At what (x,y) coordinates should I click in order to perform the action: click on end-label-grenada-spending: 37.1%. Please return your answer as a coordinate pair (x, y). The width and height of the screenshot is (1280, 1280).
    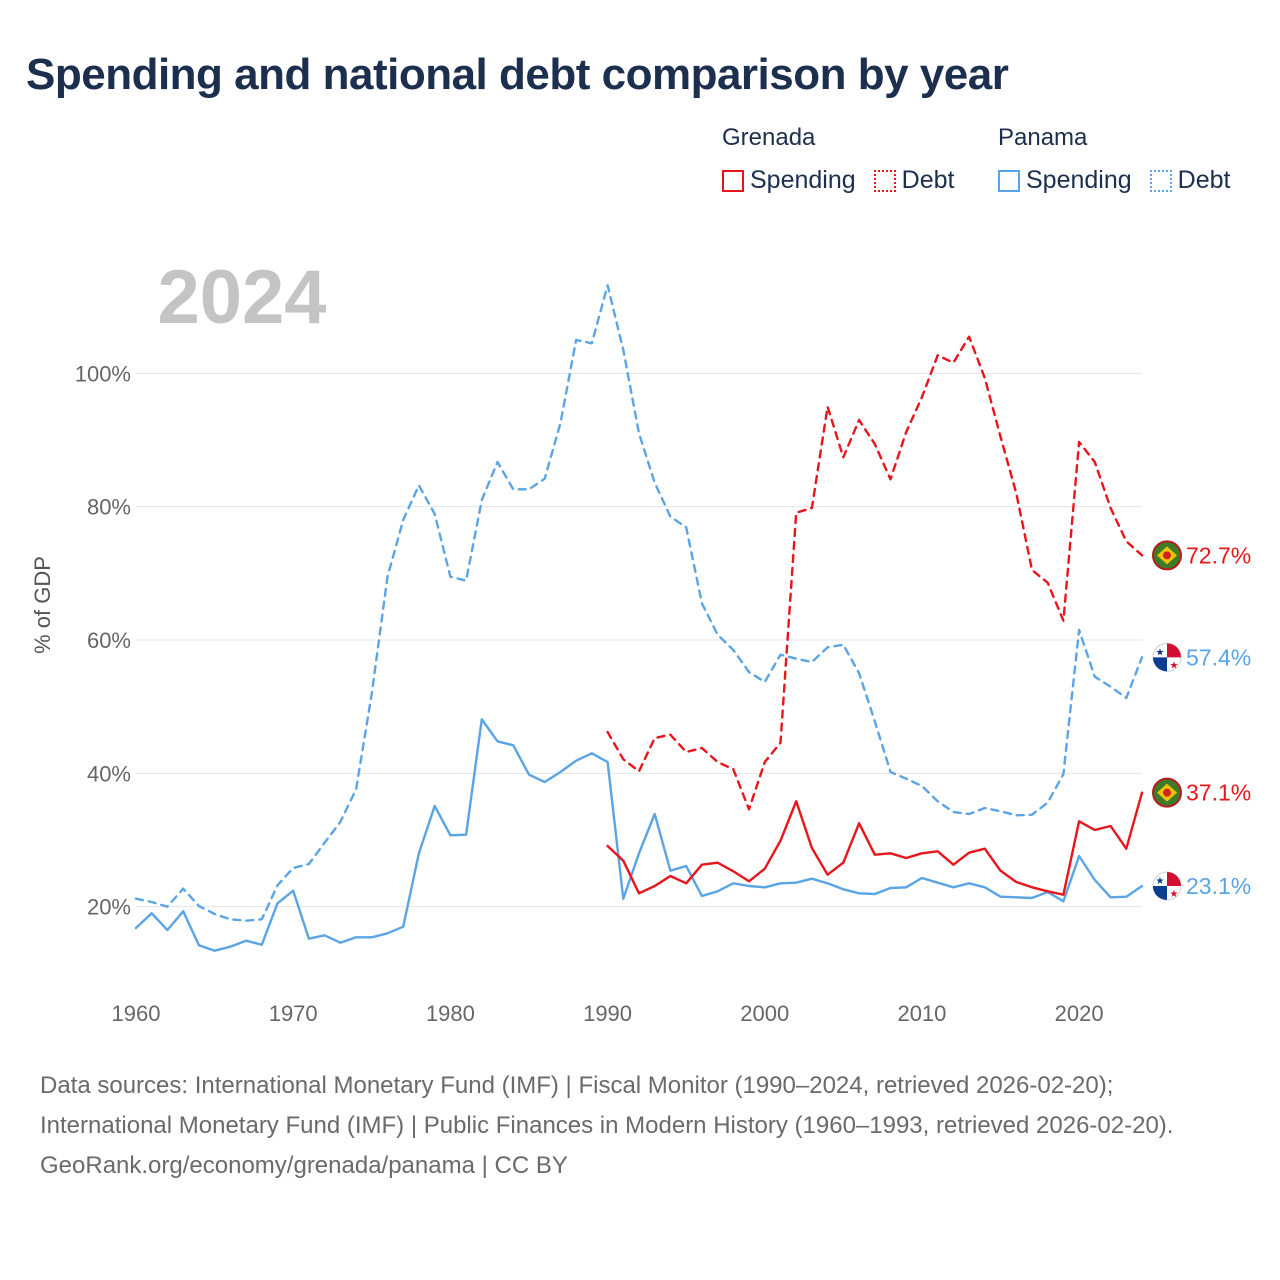
    Looking at the image, I should click on (1218, 793).